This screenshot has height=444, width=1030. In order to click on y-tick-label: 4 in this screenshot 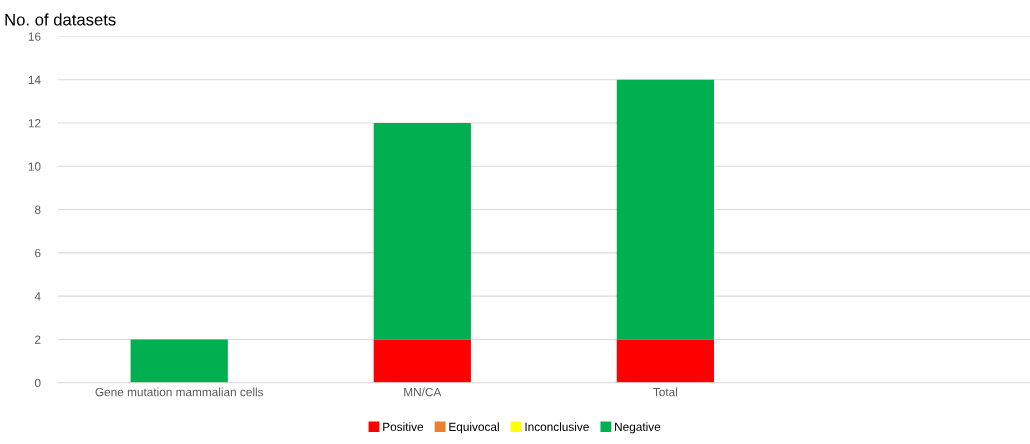, I will do `click(37, 296)`.